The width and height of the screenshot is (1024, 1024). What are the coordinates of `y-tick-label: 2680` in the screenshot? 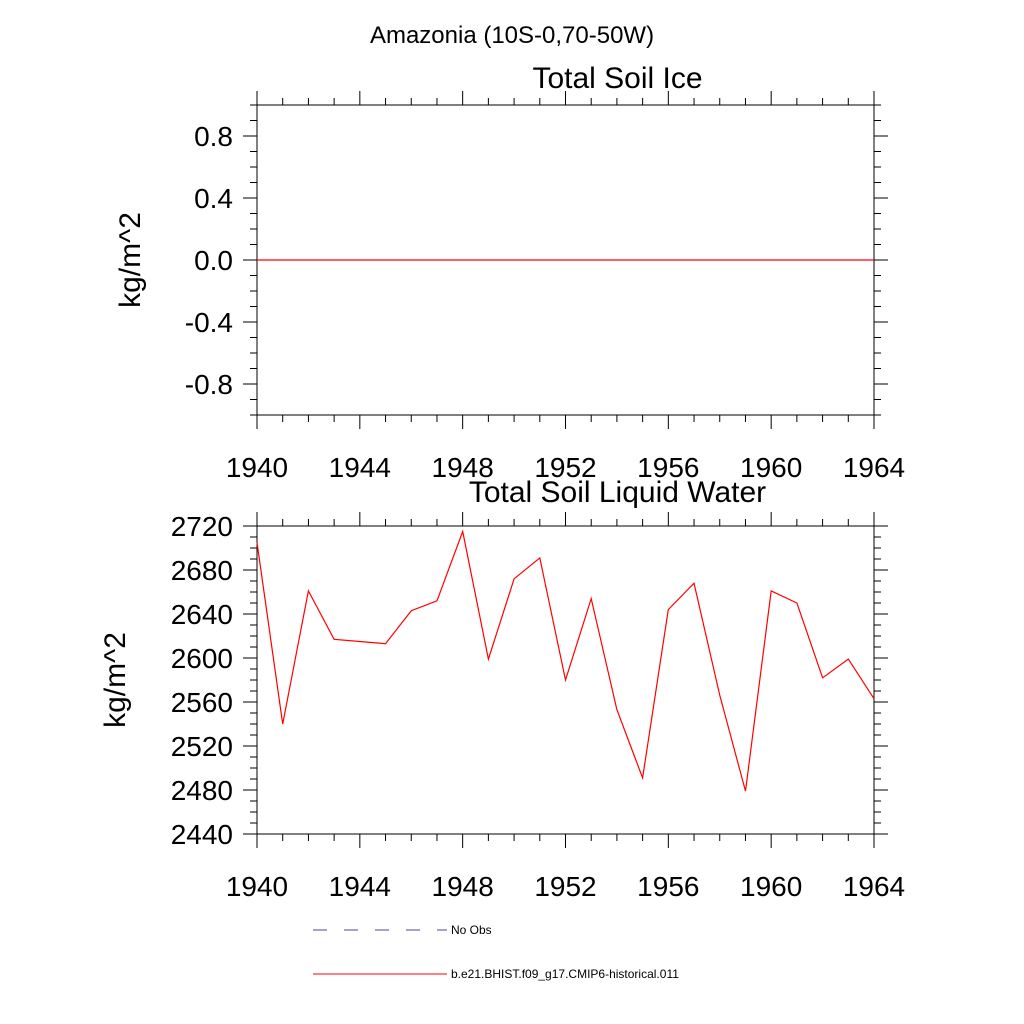 It's located at (202, 570).